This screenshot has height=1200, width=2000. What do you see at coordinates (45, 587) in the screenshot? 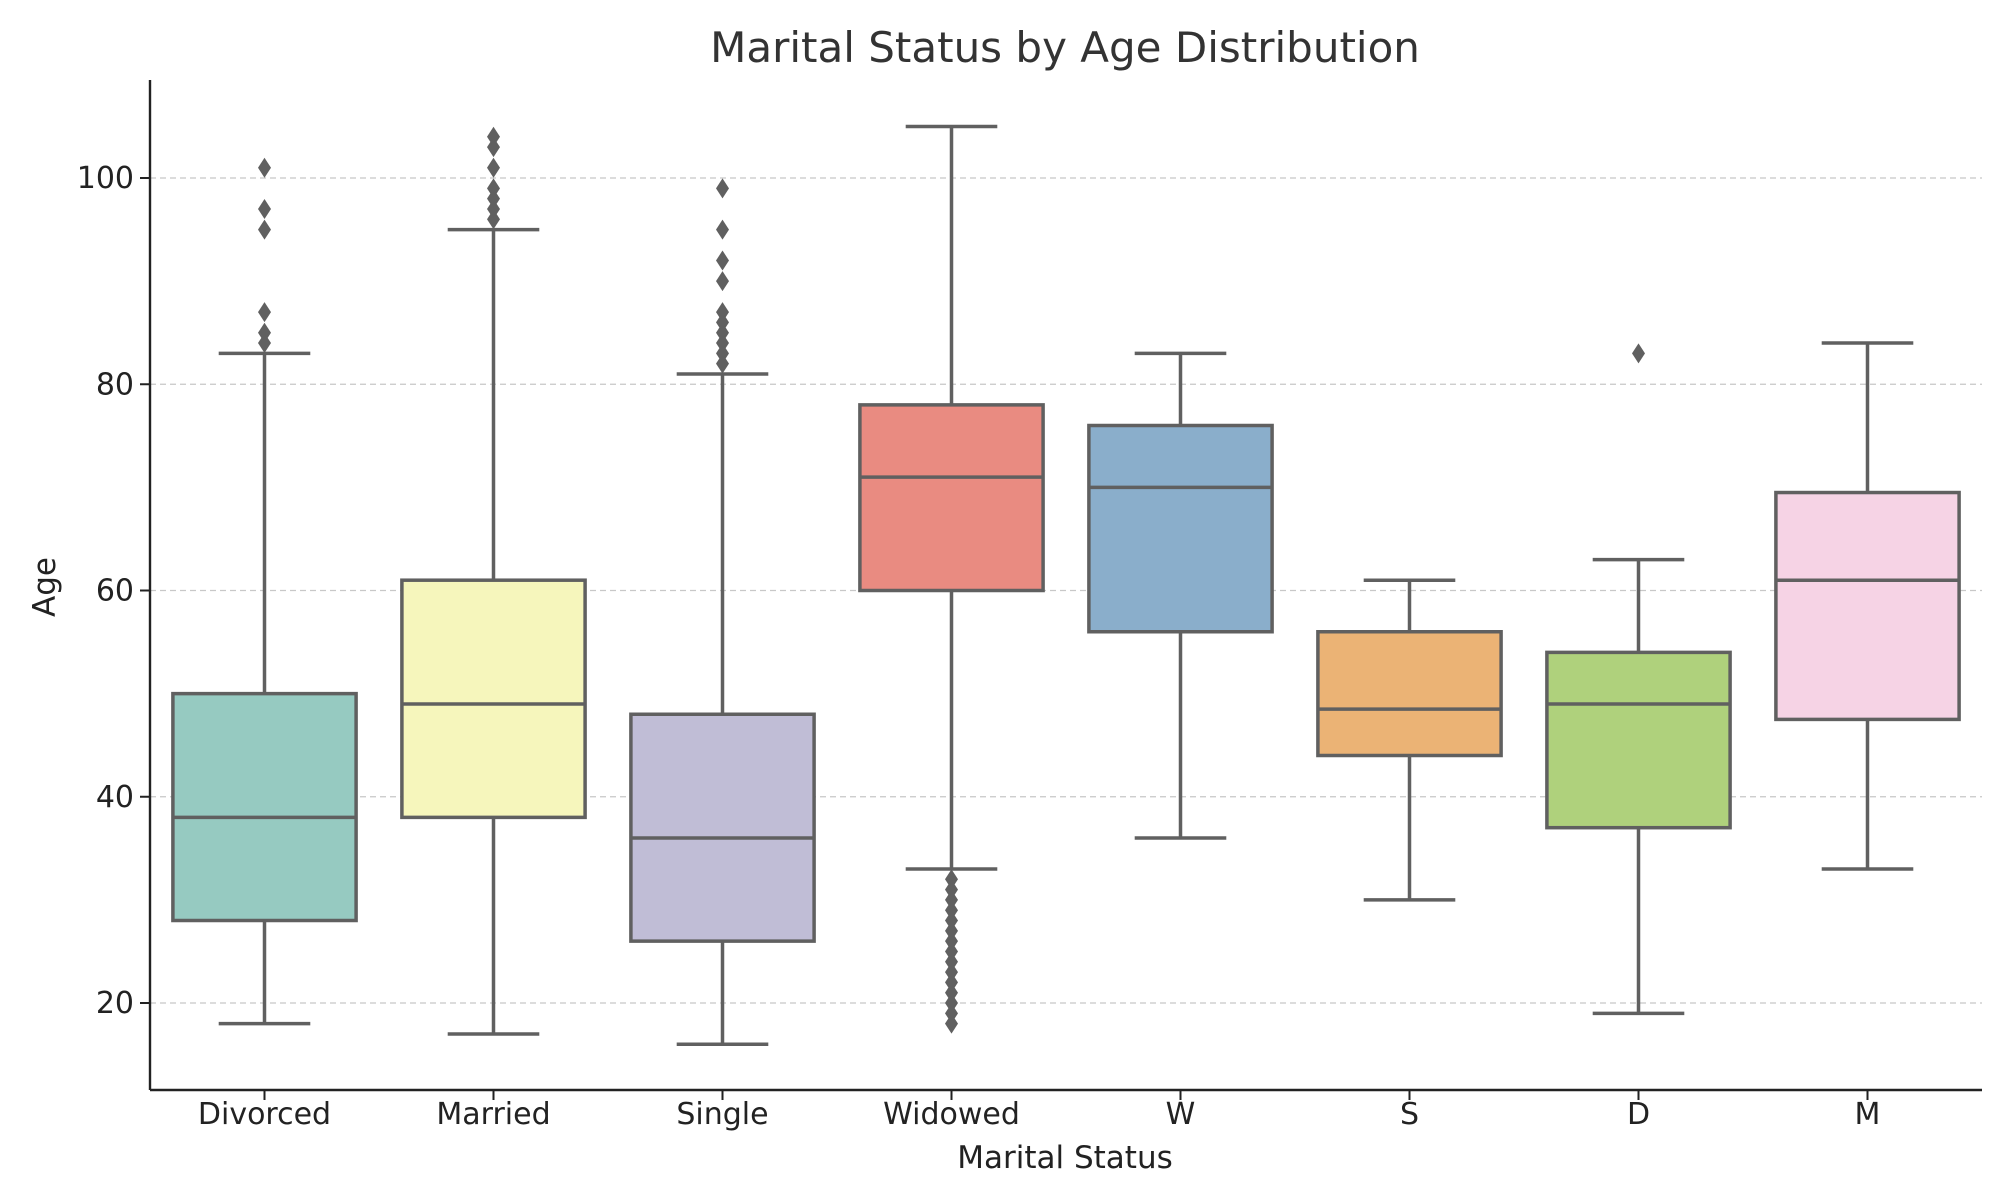
I see `y-axis-label: Age` at bounding box center [45, 587].